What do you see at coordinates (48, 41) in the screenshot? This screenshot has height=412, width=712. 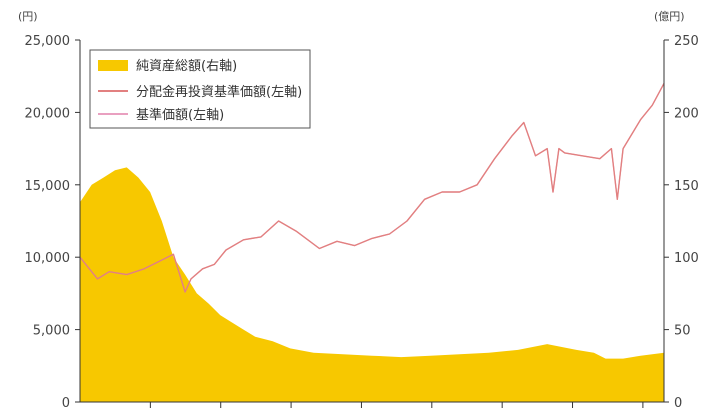 I see `left-tick-label: 25,000` at bounding box center [48, 41].